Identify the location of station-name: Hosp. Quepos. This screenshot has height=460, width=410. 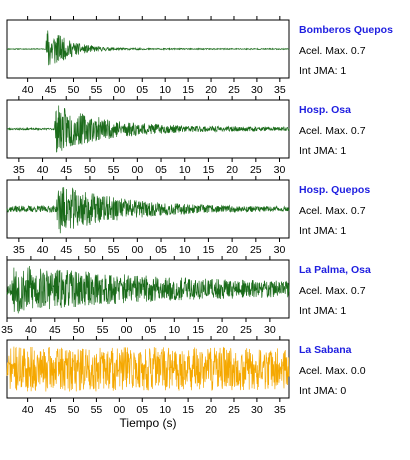
(334, 190).